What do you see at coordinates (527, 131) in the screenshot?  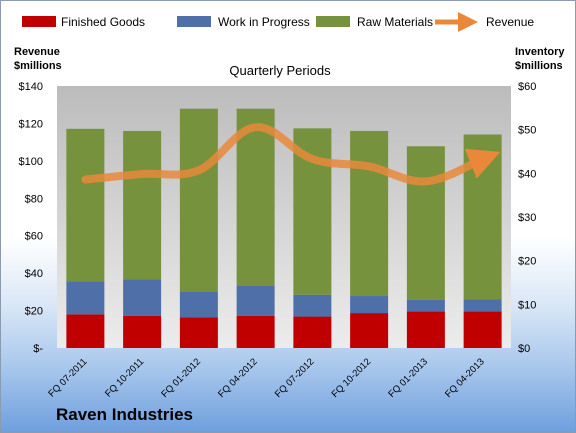 I see `right-tick-label: $50` at bounding box center [527, 131].